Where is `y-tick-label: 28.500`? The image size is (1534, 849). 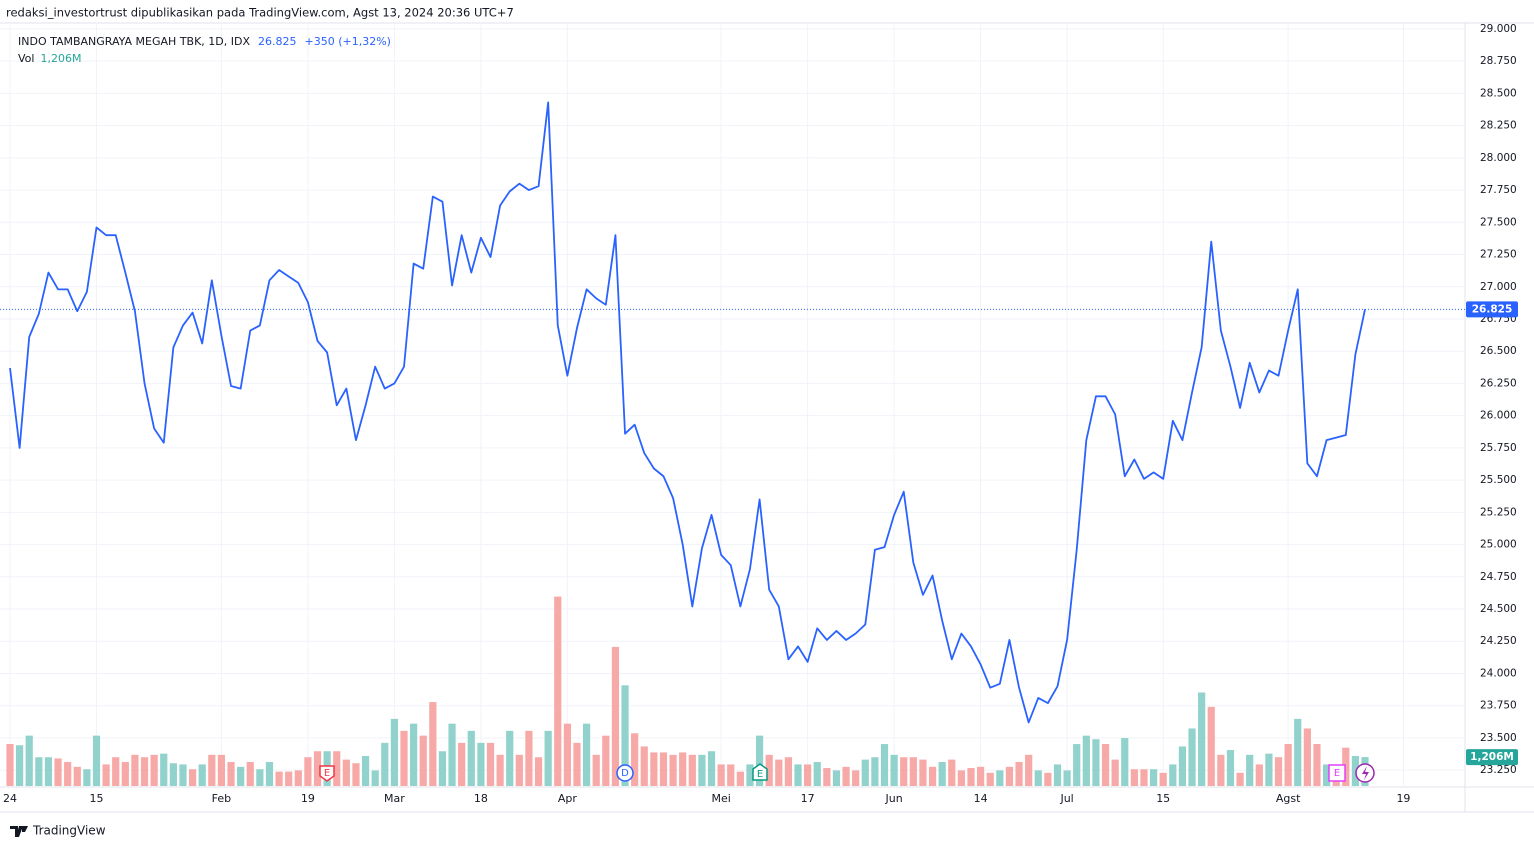 y-tick-label: 28.500 is located at coordinates (1498, 93).